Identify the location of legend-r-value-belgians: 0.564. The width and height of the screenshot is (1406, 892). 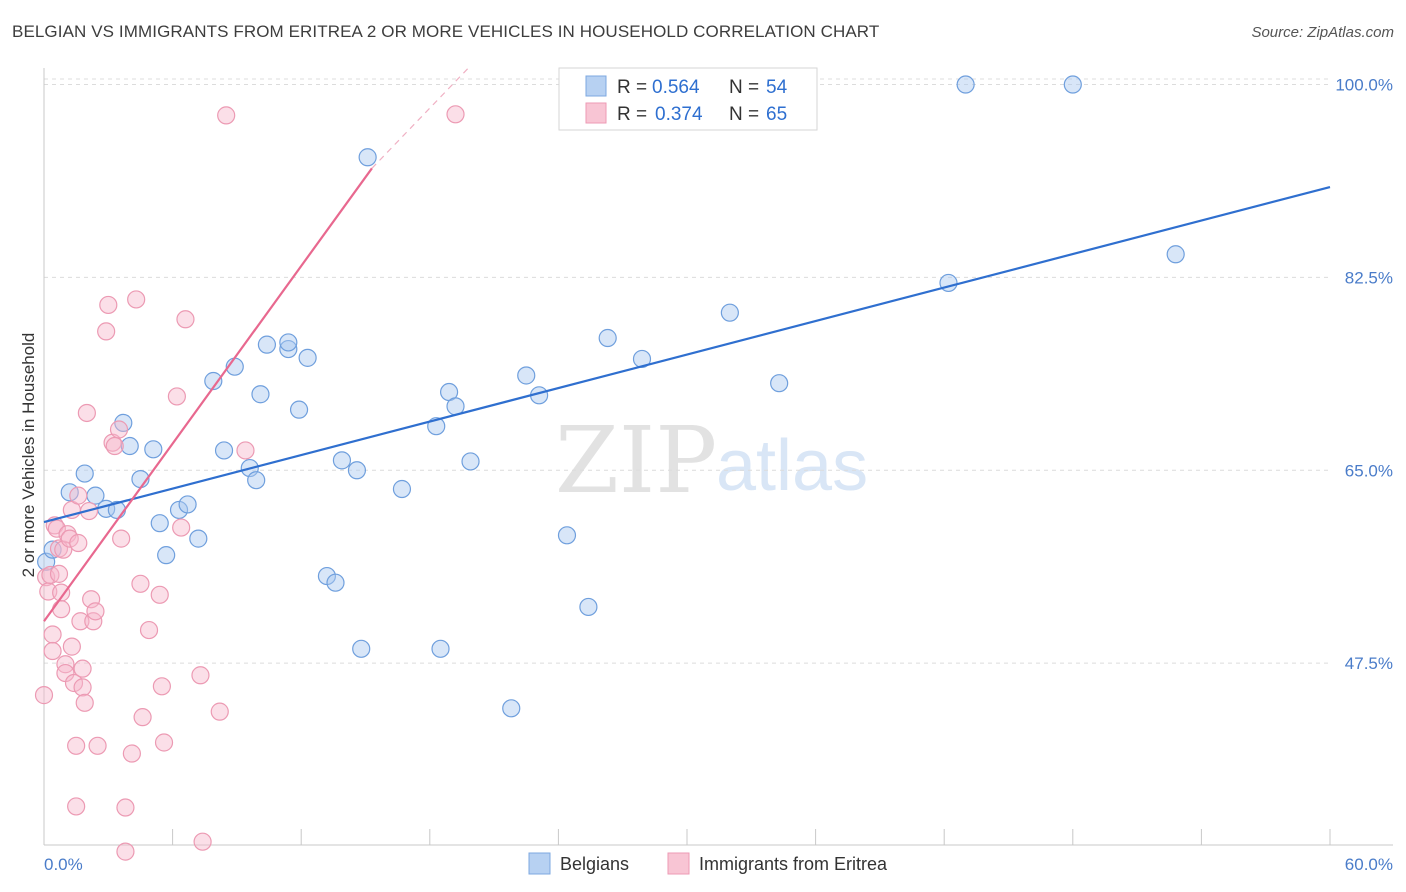
(676, 87).